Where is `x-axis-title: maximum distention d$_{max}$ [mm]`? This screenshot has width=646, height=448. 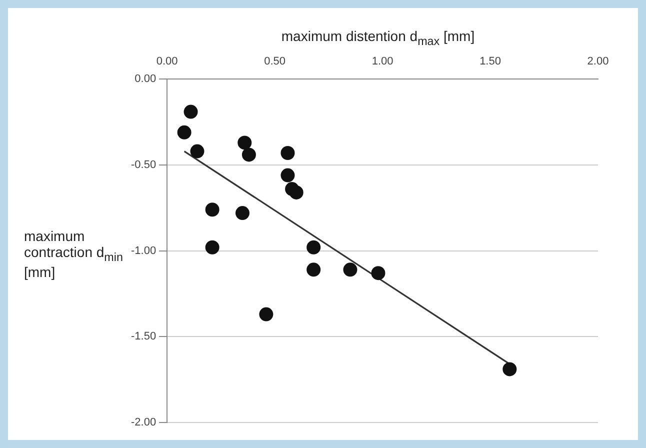
x-axis-title: maximum distention d$_{max}$ [mm] is located at coordinates (378, 38).